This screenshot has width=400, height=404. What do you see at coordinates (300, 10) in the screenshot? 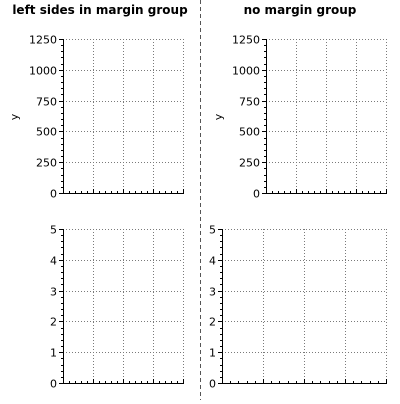
I see `plot-title: no margin group` at bounding box center [300, 10].